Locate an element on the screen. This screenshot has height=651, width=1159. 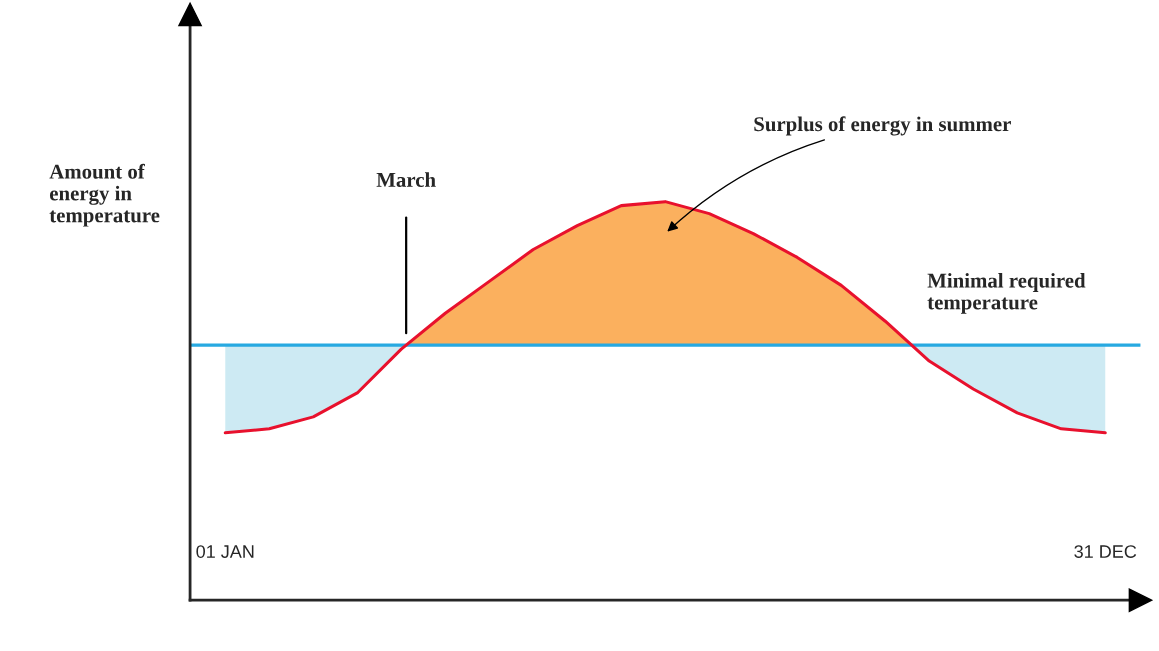
x-tick-label: 31 DEC is located at coordinates (1105, 551).